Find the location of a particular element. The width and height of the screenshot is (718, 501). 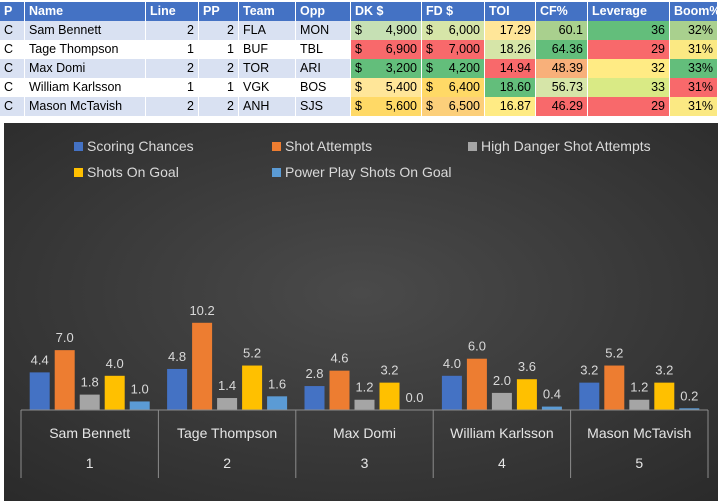

cell-fd: $7,000 is located at coordinates (453, 49).